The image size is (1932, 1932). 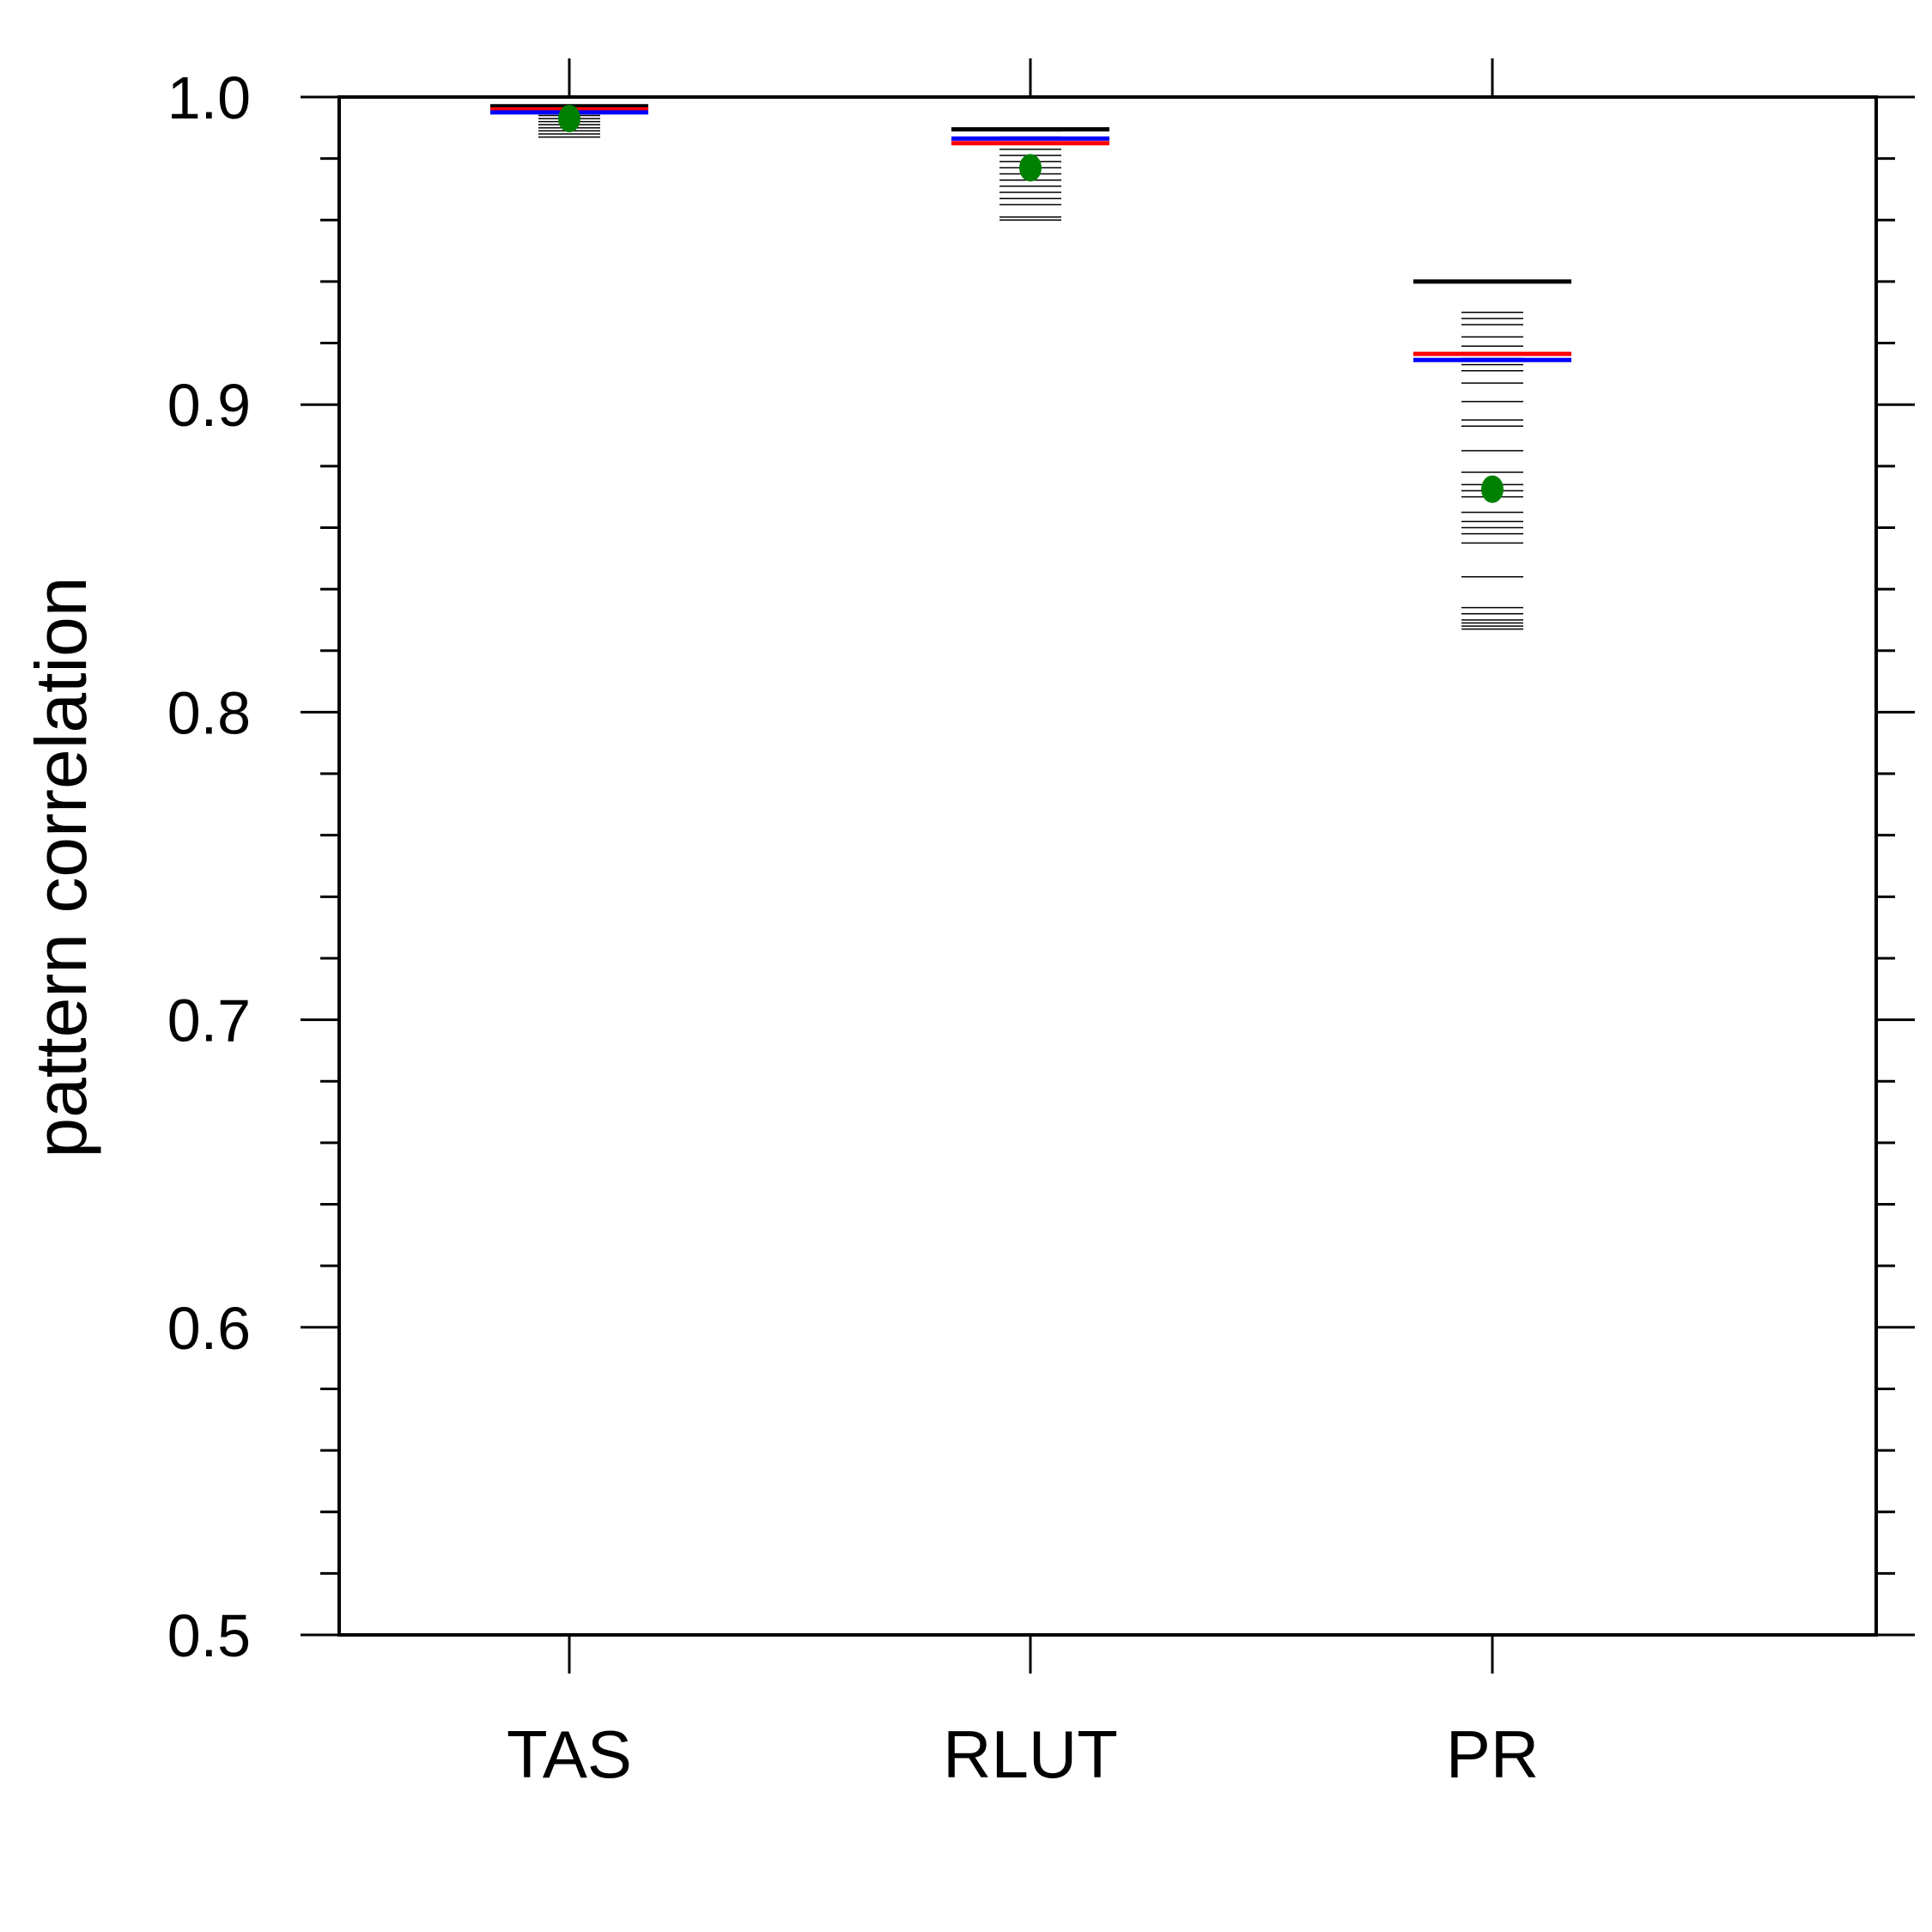 I want to click on y-tick-label: 0.8, so click(x=209, y=713).